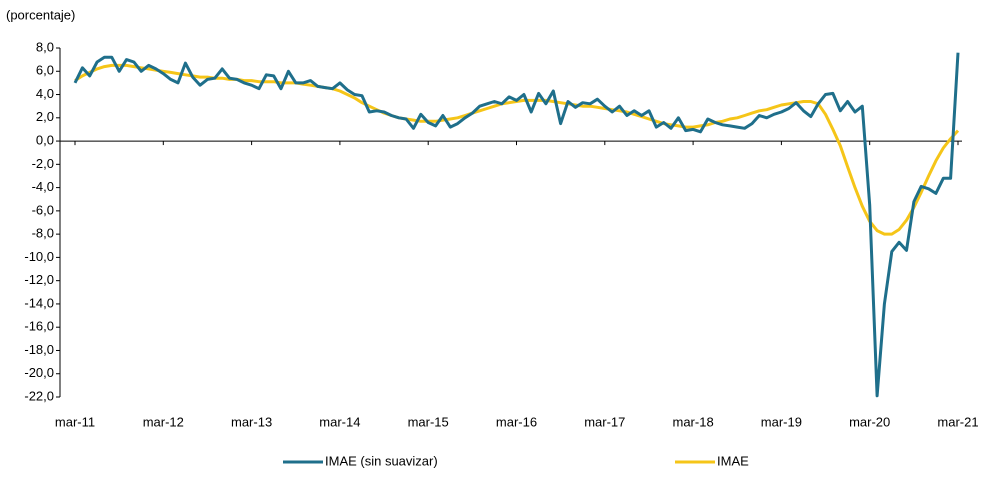  I want to click on x-tick-label: mar-17, so click(604, 421).